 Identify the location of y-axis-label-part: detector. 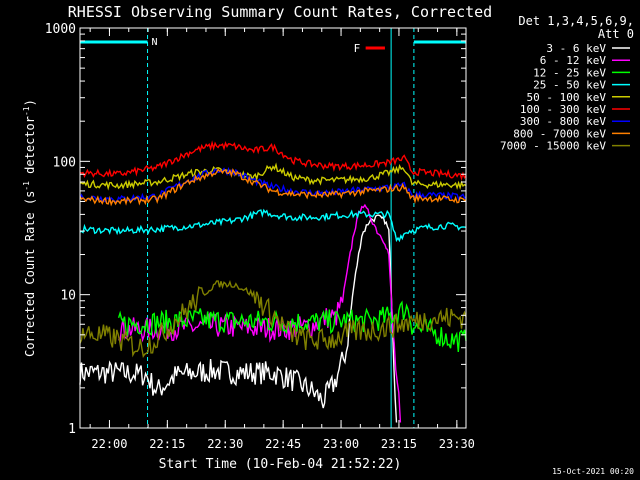
(30, 148).